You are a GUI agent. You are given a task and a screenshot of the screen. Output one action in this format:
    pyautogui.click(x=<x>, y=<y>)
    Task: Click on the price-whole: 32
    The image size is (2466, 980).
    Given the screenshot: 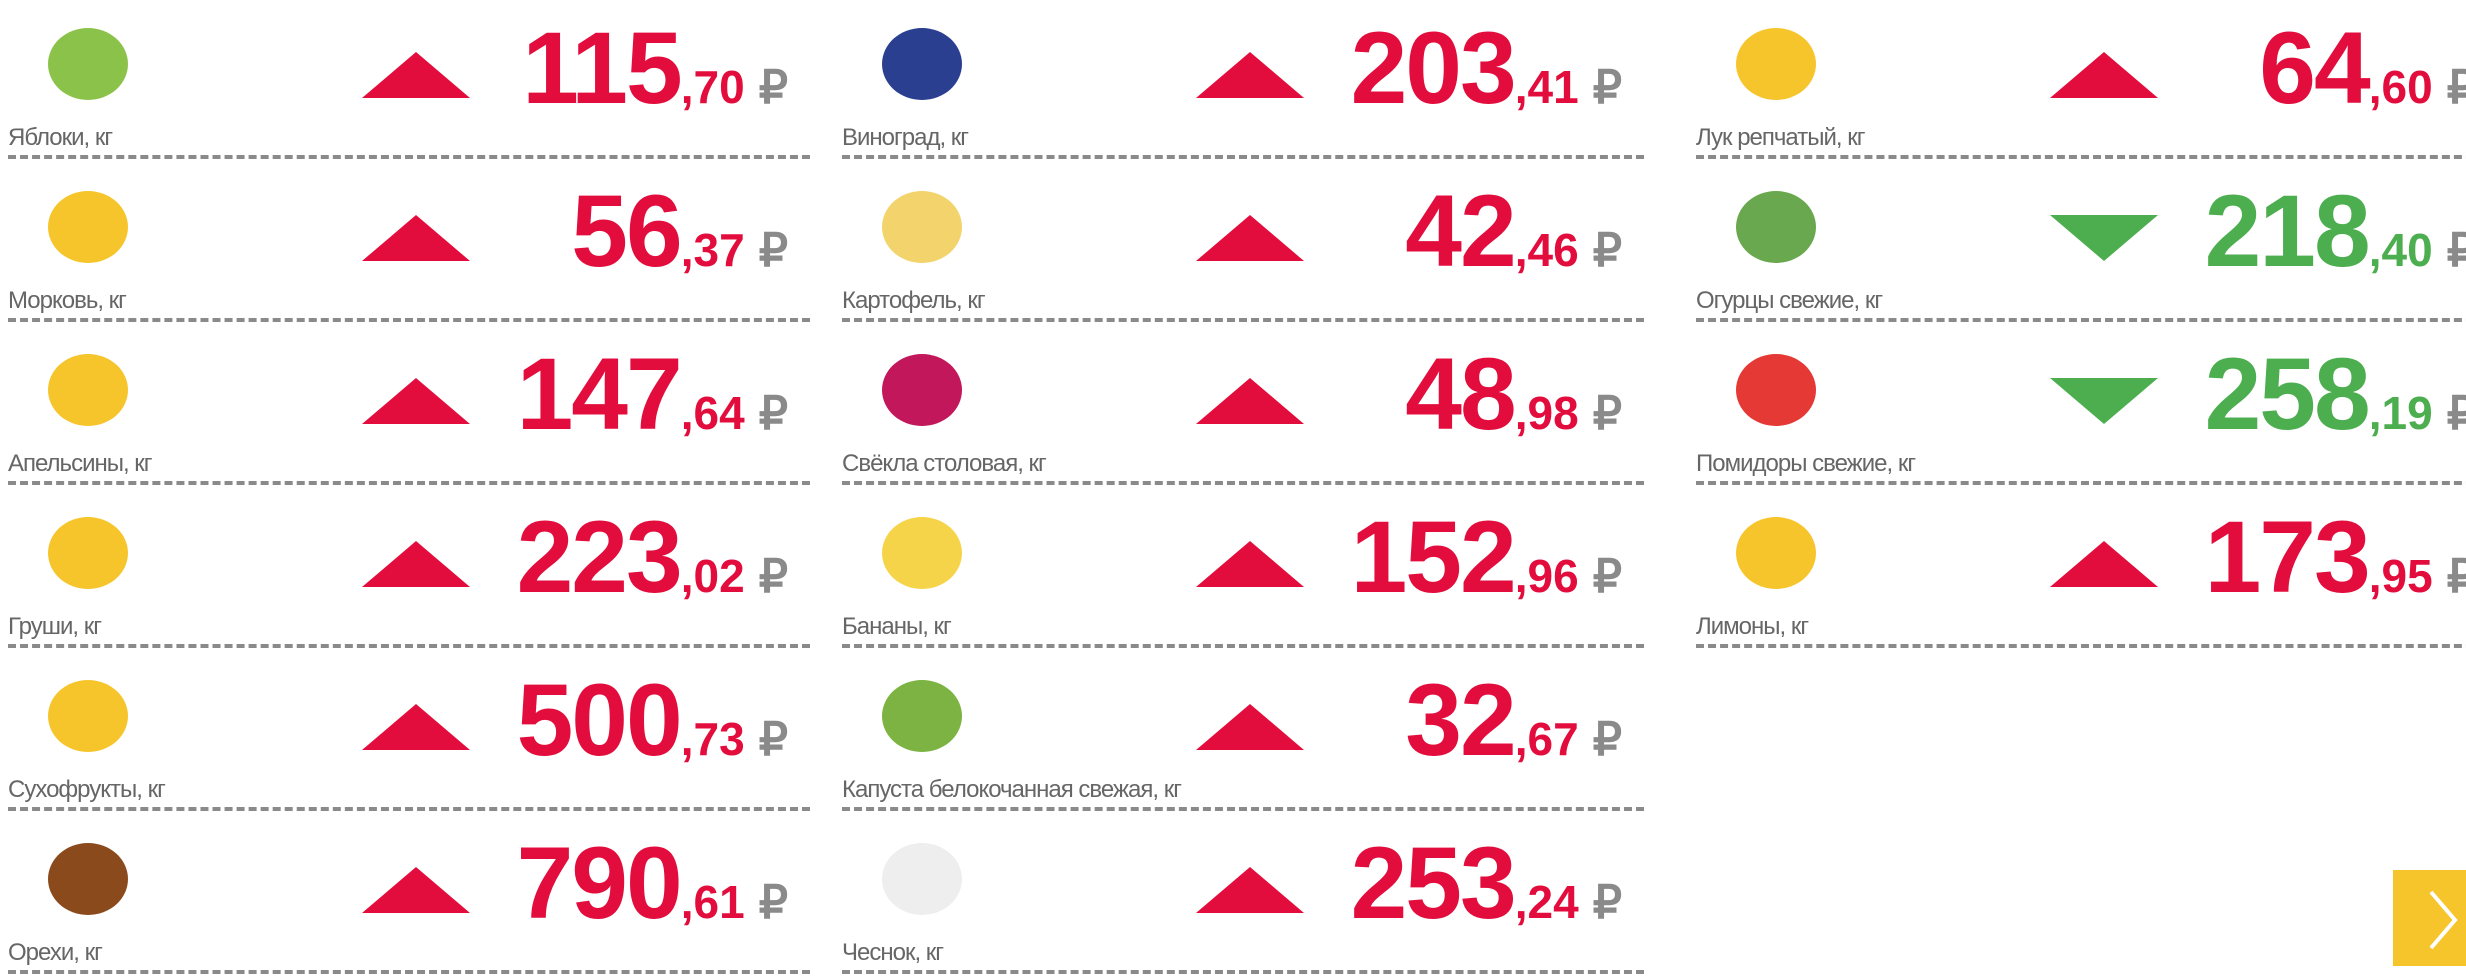 What is the action you would take?
    pyautogui.click(x=1460, y=720)
    